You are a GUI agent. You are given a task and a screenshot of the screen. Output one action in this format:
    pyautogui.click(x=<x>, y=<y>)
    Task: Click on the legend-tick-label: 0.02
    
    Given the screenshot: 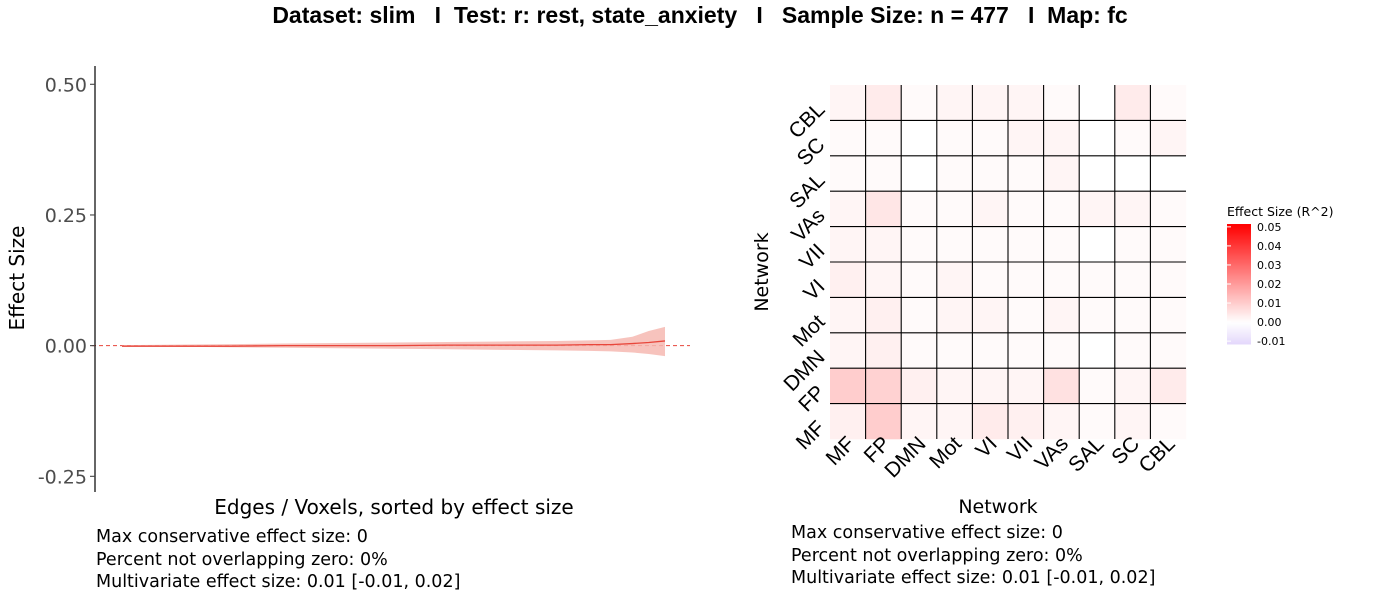 What is the action you would take?
    pyautogui.click(x=1269, y=284)
    